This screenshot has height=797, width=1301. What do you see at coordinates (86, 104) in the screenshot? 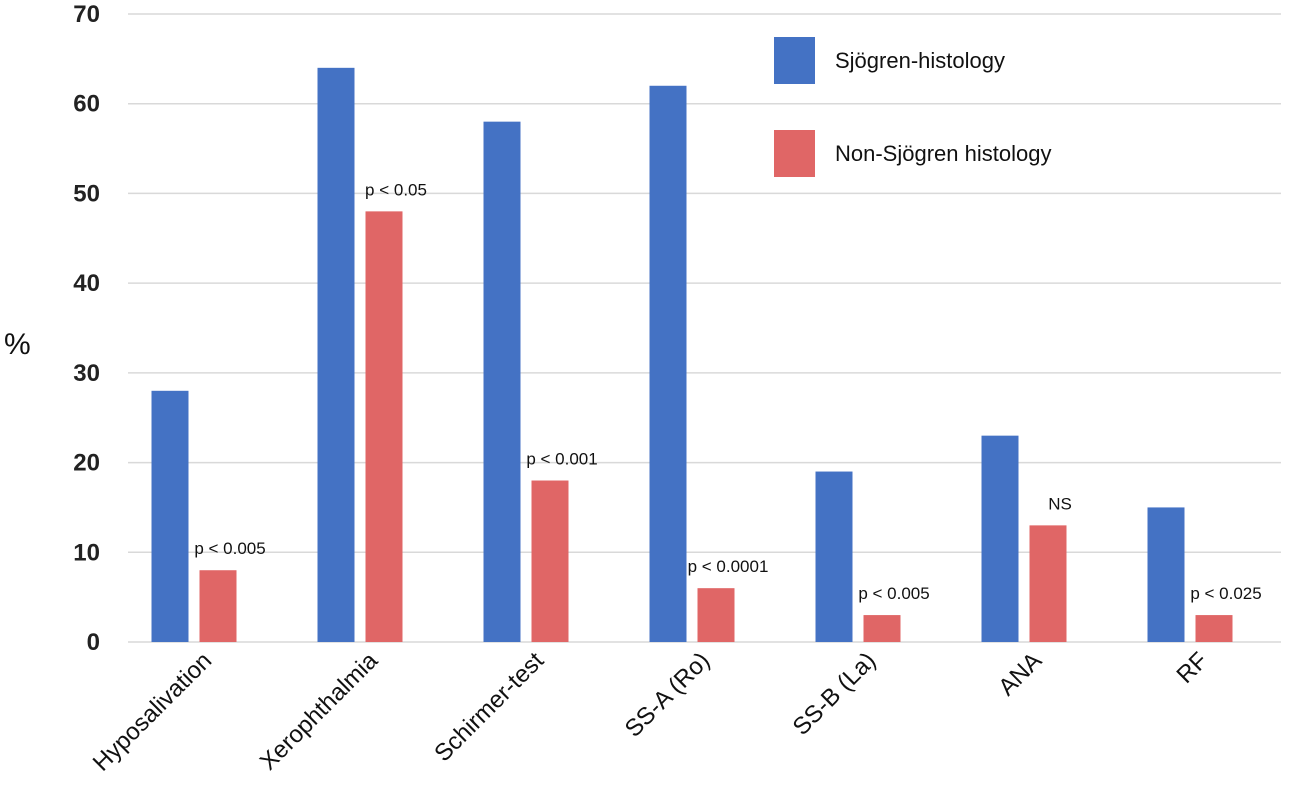
I see `y-tick-label: 60` at bounding box center [86, 104].